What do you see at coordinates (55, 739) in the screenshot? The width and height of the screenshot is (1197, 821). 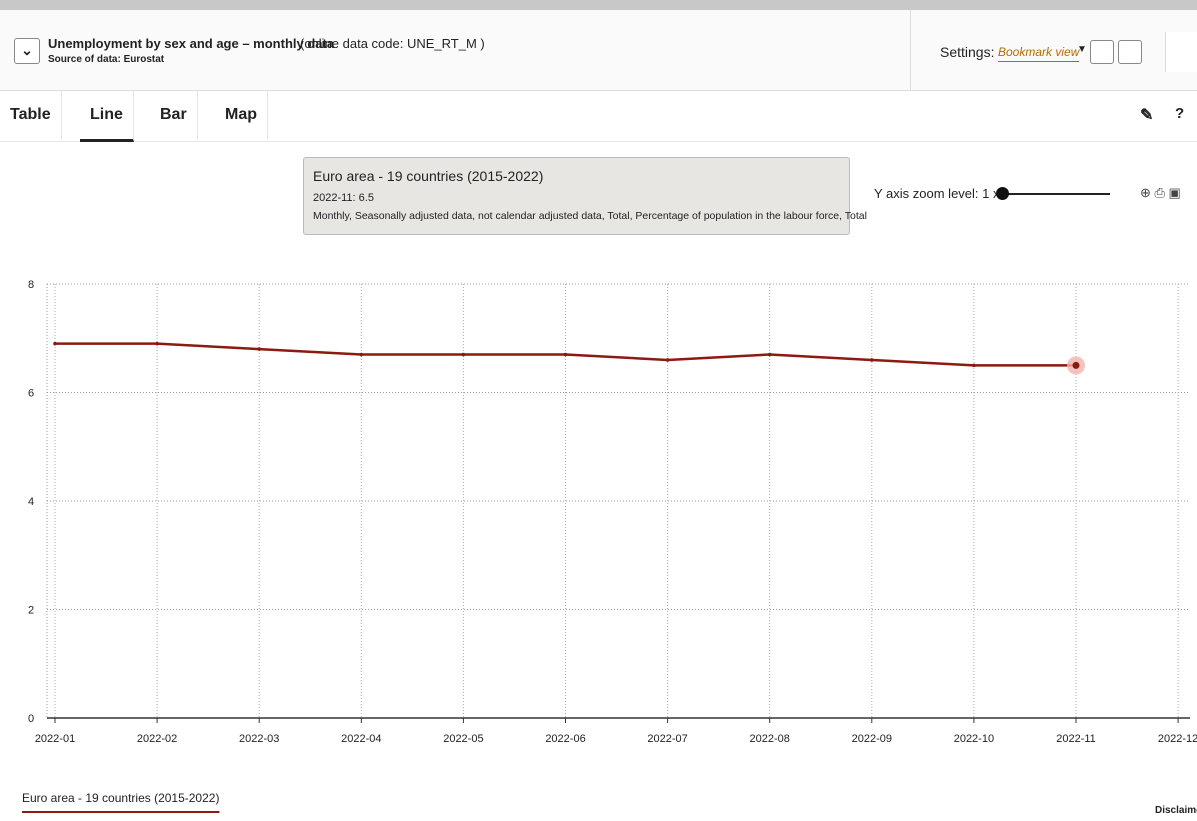 I see `x-tick-label: 2022-01` at bounding box center [55, 739].